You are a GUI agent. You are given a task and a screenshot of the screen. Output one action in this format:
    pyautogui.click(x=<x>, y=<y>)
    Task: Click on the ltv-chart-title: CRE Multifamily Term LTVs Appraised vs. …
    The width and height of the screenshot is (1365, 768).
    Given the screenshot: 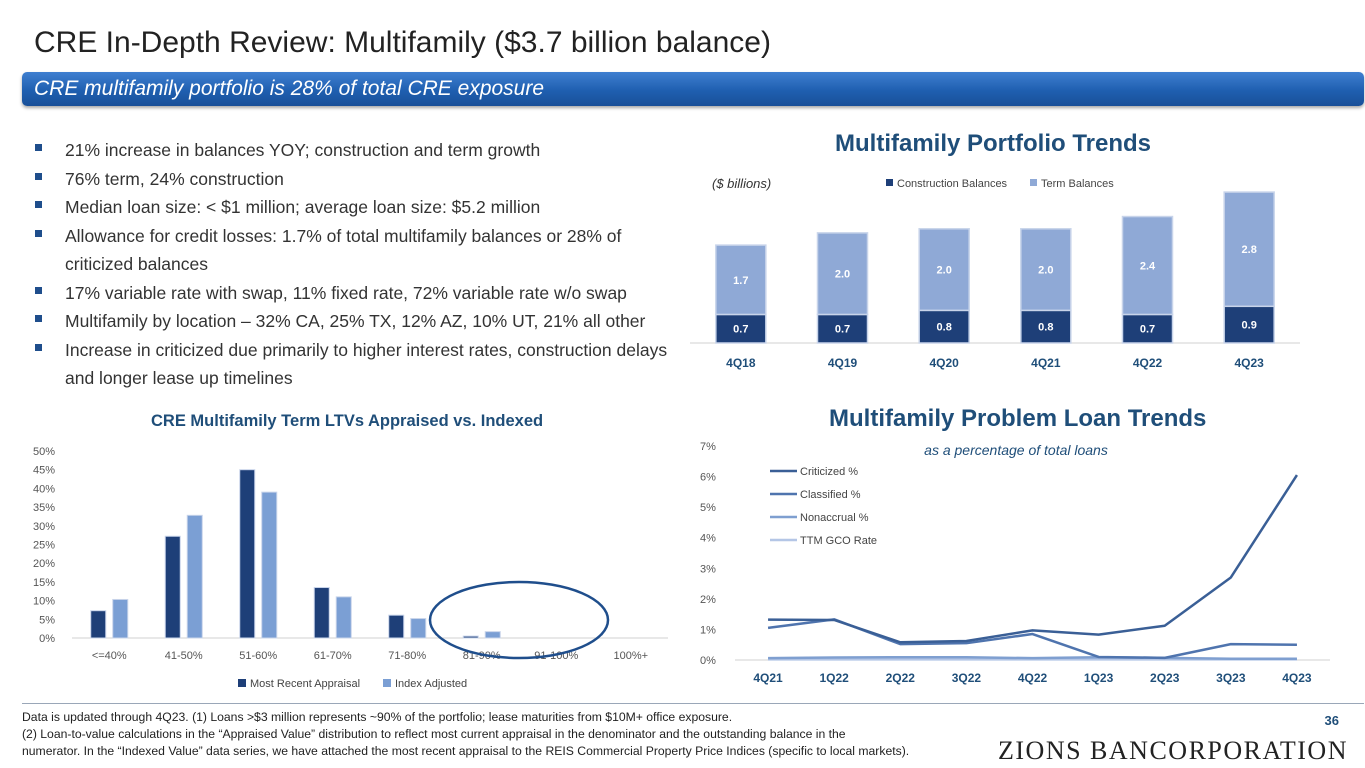 What is the action you would take?
    pyautogui.click(x=347, y=421)
    